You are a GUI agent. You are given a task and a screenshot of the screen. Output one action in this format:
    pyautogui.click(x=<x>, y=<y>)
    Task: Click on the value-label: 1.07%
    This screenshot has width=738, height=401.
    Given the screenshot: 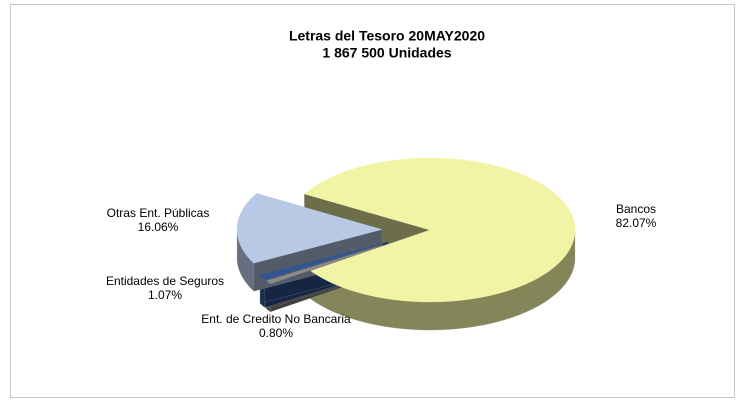 What is the action you would take?
    pyautogui.click(x=165, y=295)
    